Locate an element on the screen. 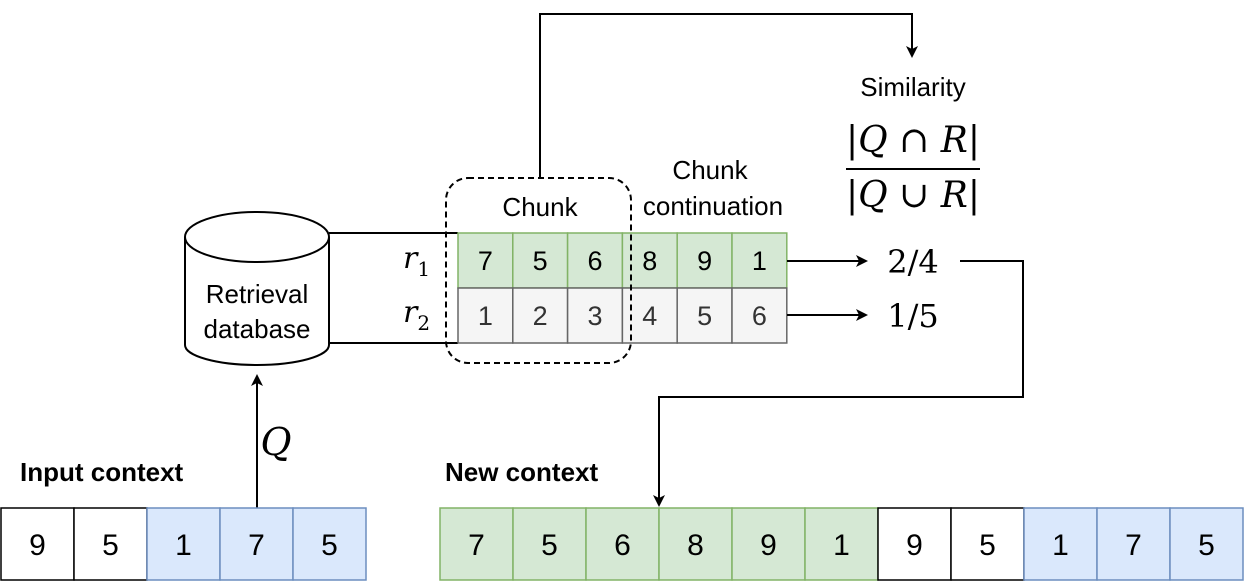 Image resolution: width=1245 pixels, height=584 pixels. similarity-denominator: |Q ∪ R| is located at coordinates (913, 195).